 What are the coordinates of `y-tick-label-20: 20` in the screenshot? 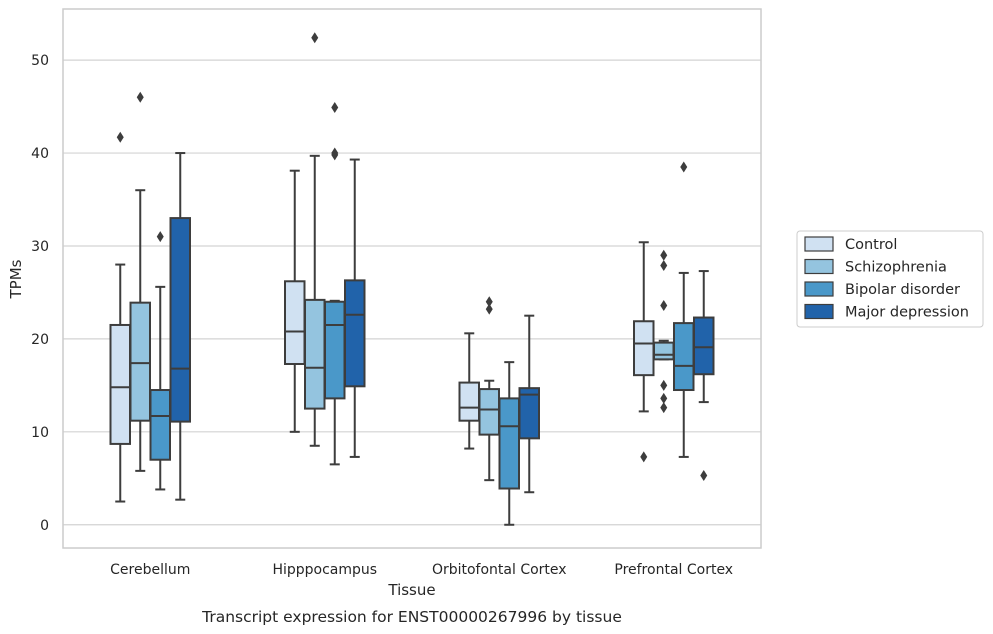 It's located at (40, 340).